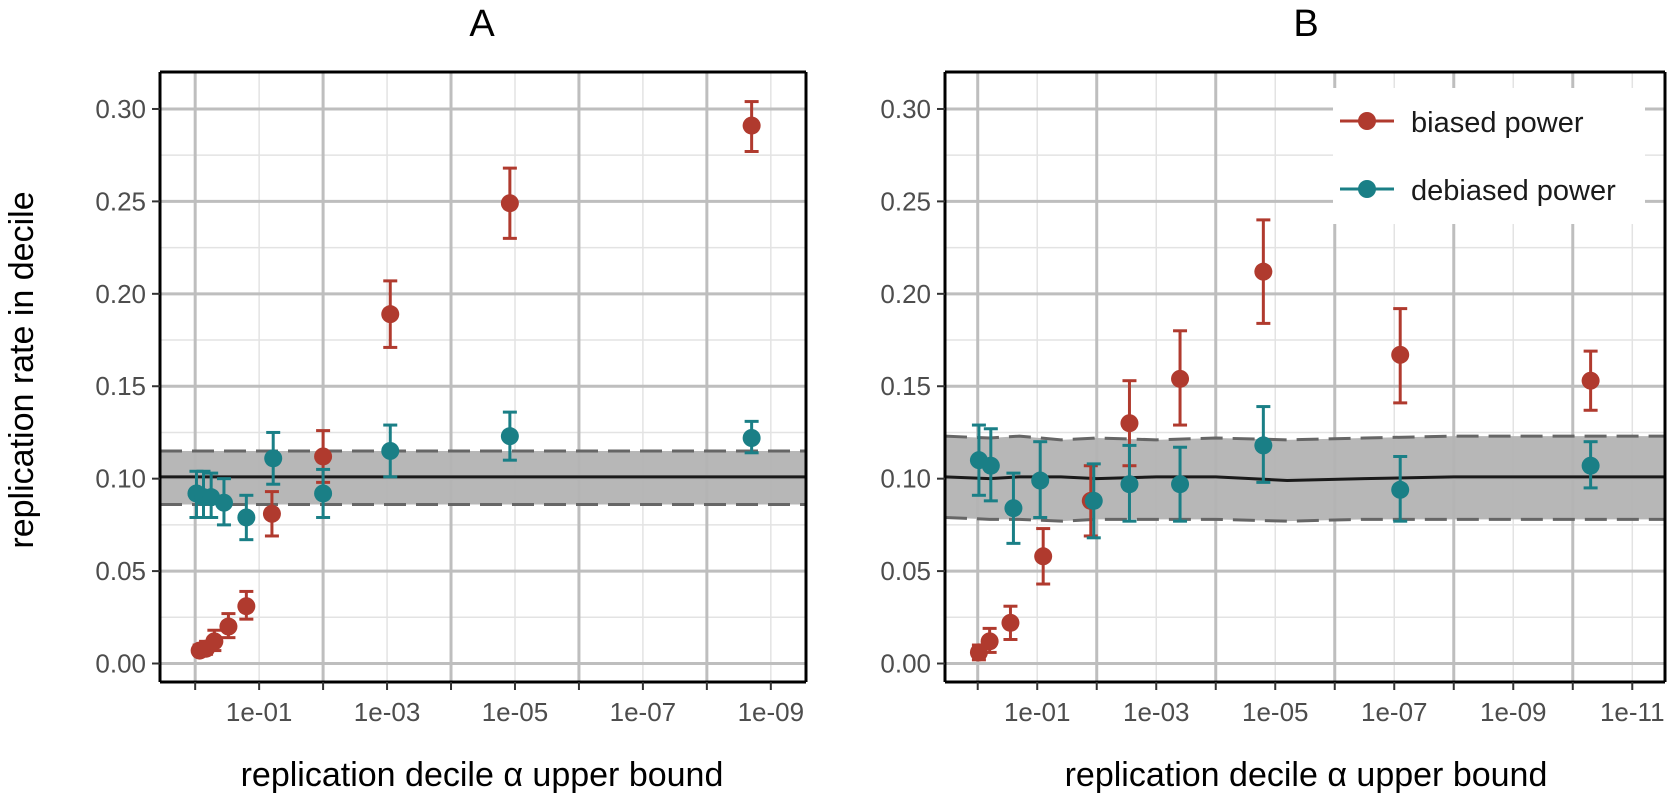 The image size is (1671, 805). What do you see at coordinates (1513, 712) in the screenshot?
I see `panel-b-x-tick-label: 1e-09` at bounding box center [1513, 712].